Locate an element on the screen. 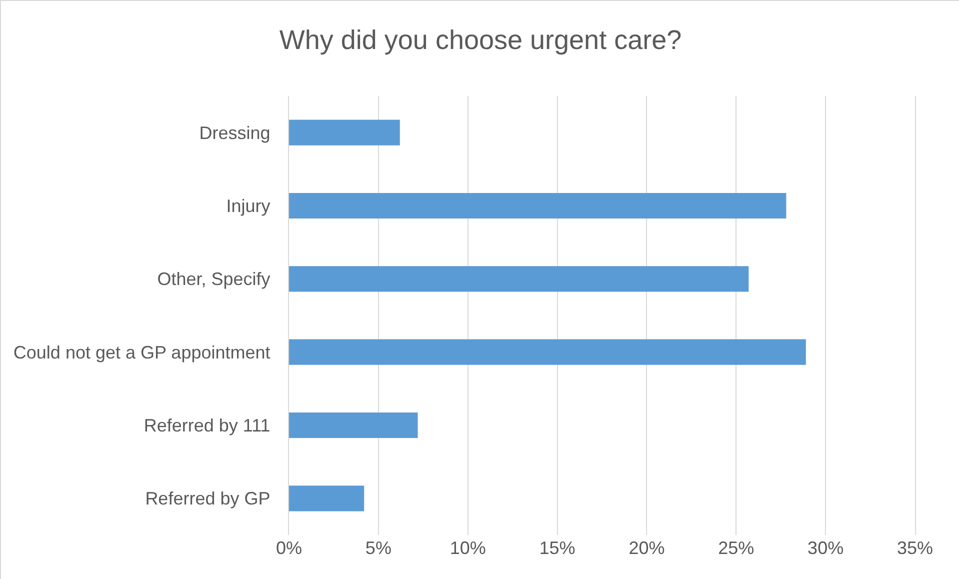 The height and width of the screenshot is (579, 959). y-tick-label: Could not get a GP appointment is located at coordinates (141, 352).